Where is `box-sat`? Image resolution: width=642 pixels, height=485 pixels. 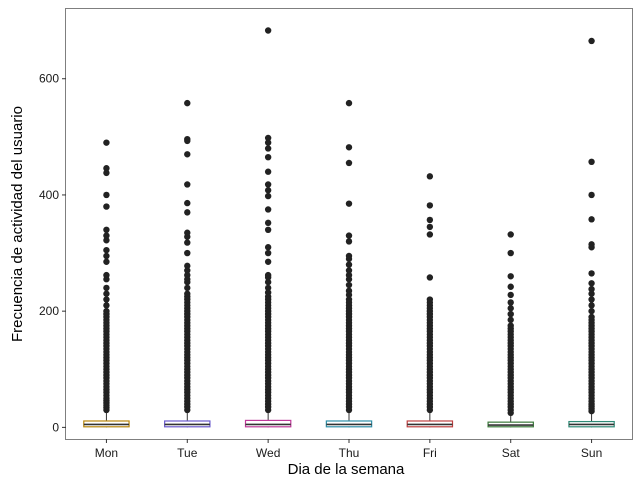 box-sat is located at coordinates (510, 329).